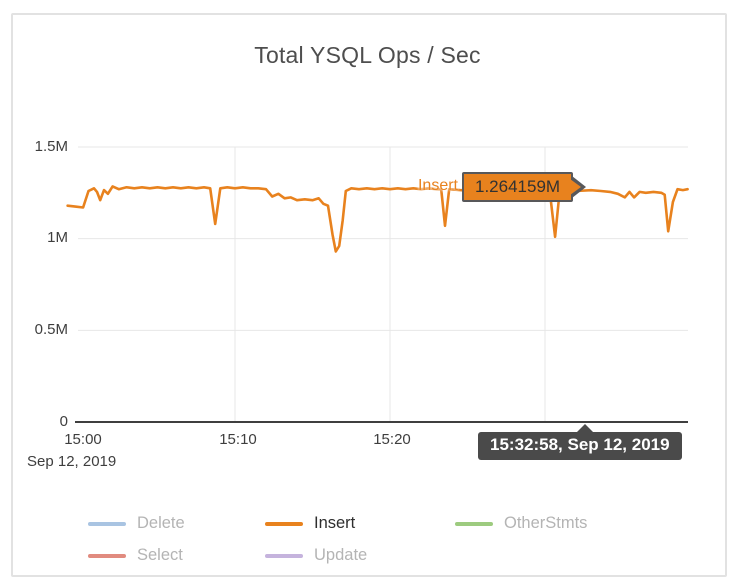 The image size is (735, 587). Describe the element at coordinates (63, 421) in the screenshot. I see `y-tick-0: 0` at that location.